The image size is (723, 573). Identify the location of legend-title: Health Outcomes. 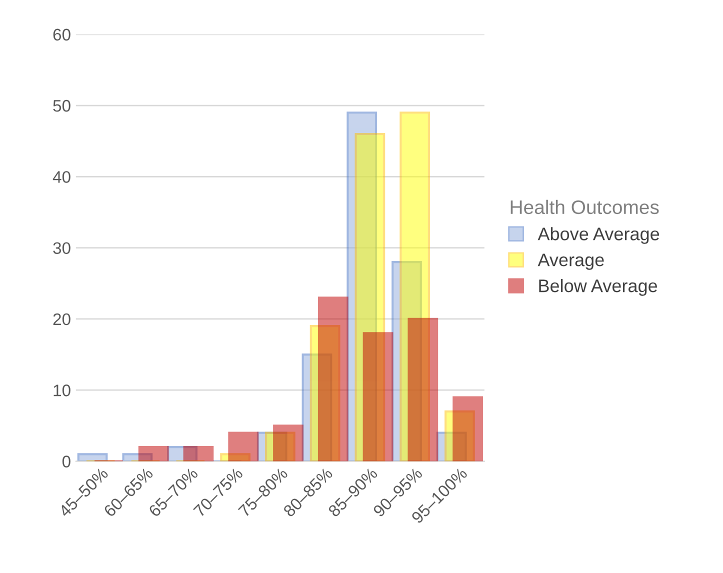
(584, 207).